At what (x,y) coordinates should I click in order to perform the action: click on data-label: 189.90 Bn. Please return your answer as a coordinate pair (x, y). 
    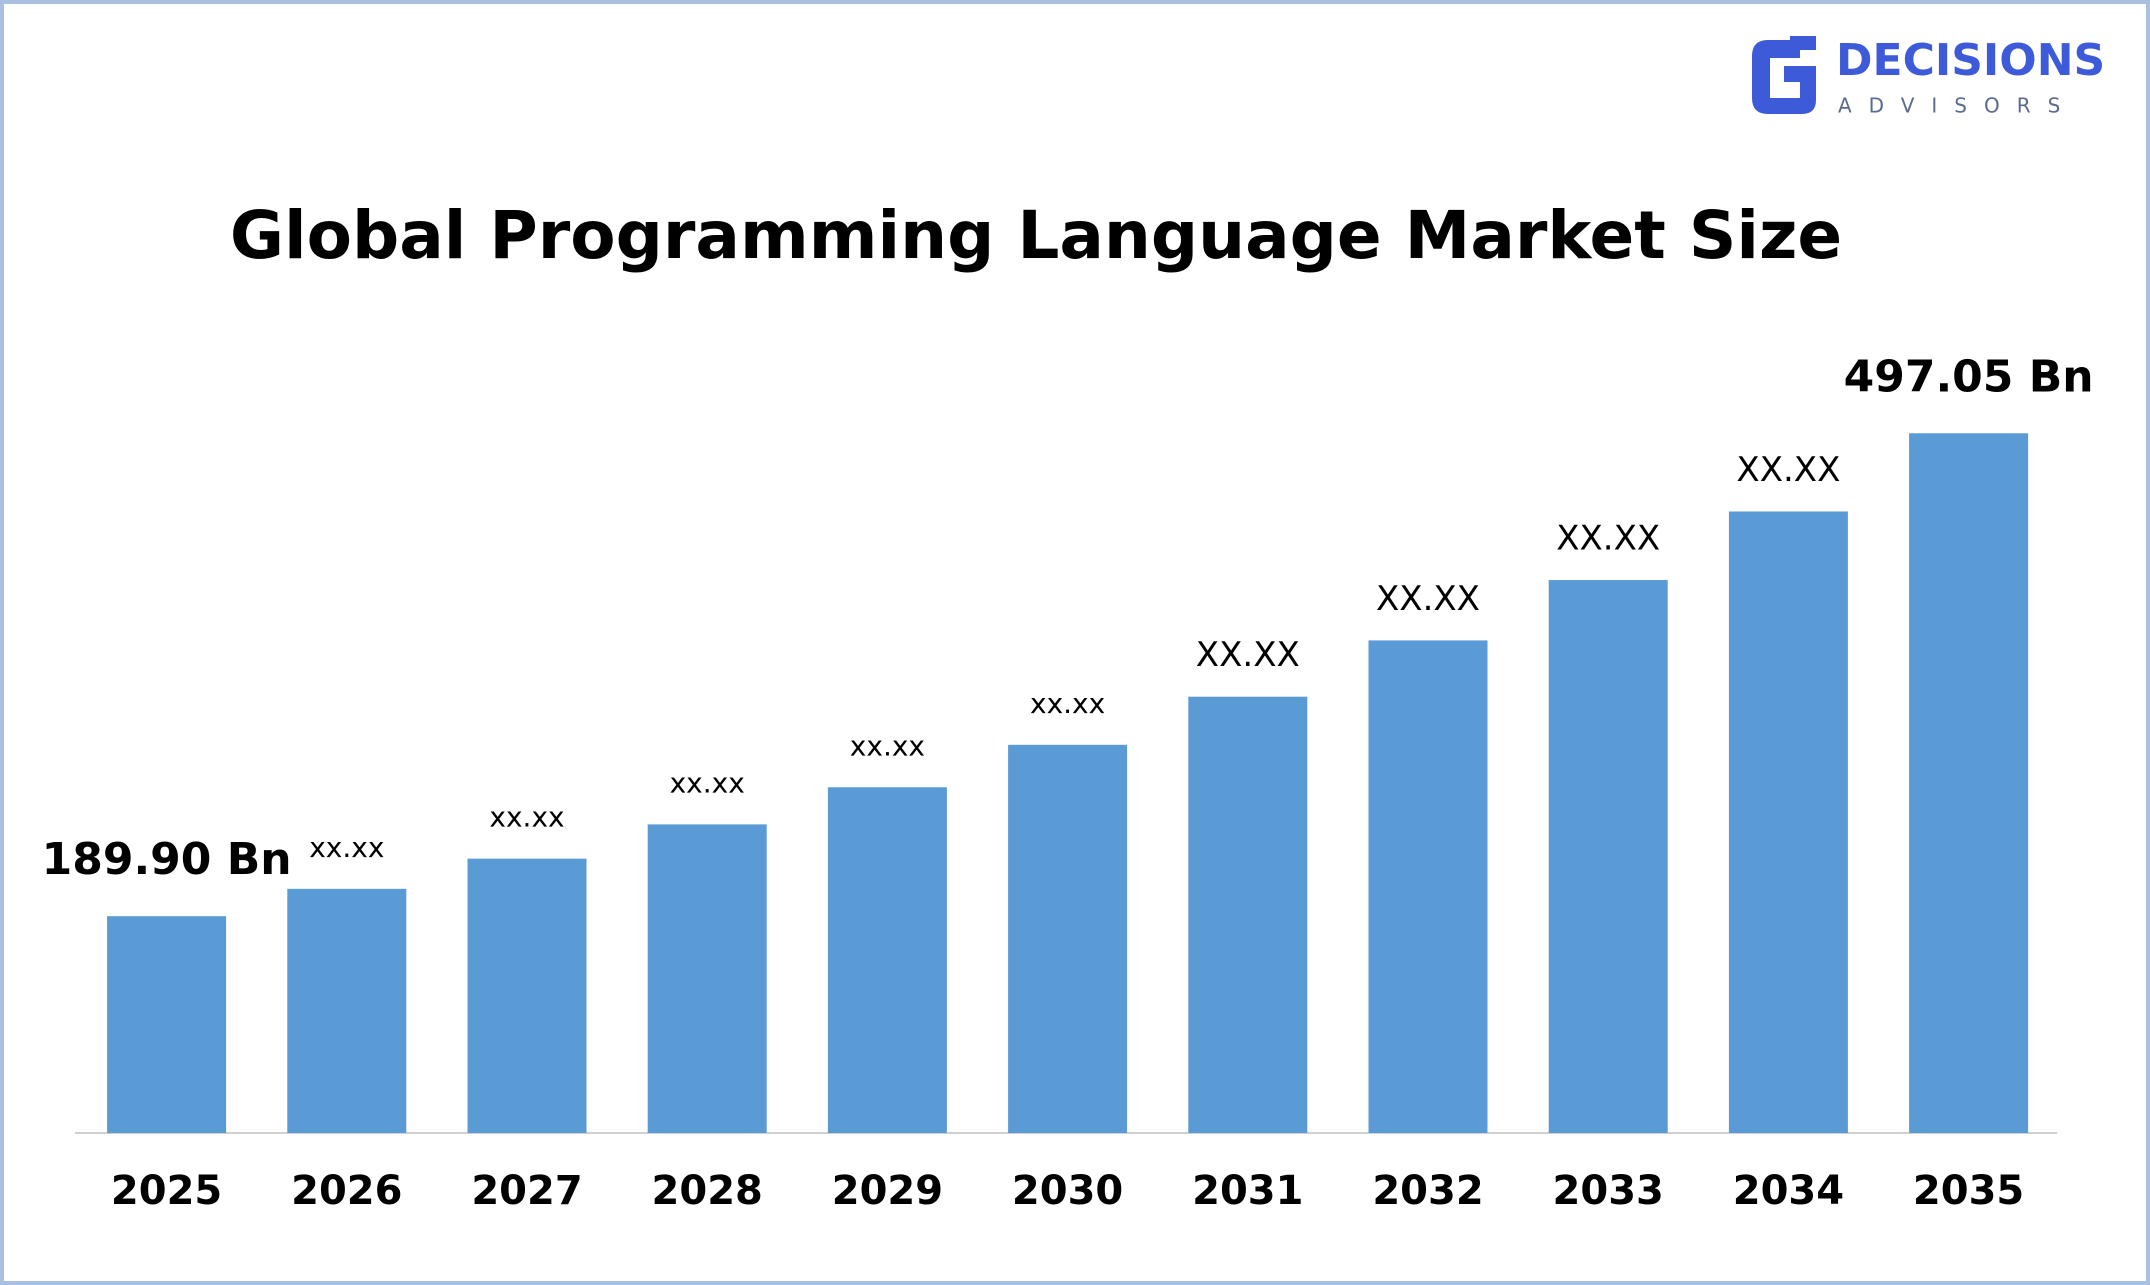
    Looking at the image, I should click on (167, 859).